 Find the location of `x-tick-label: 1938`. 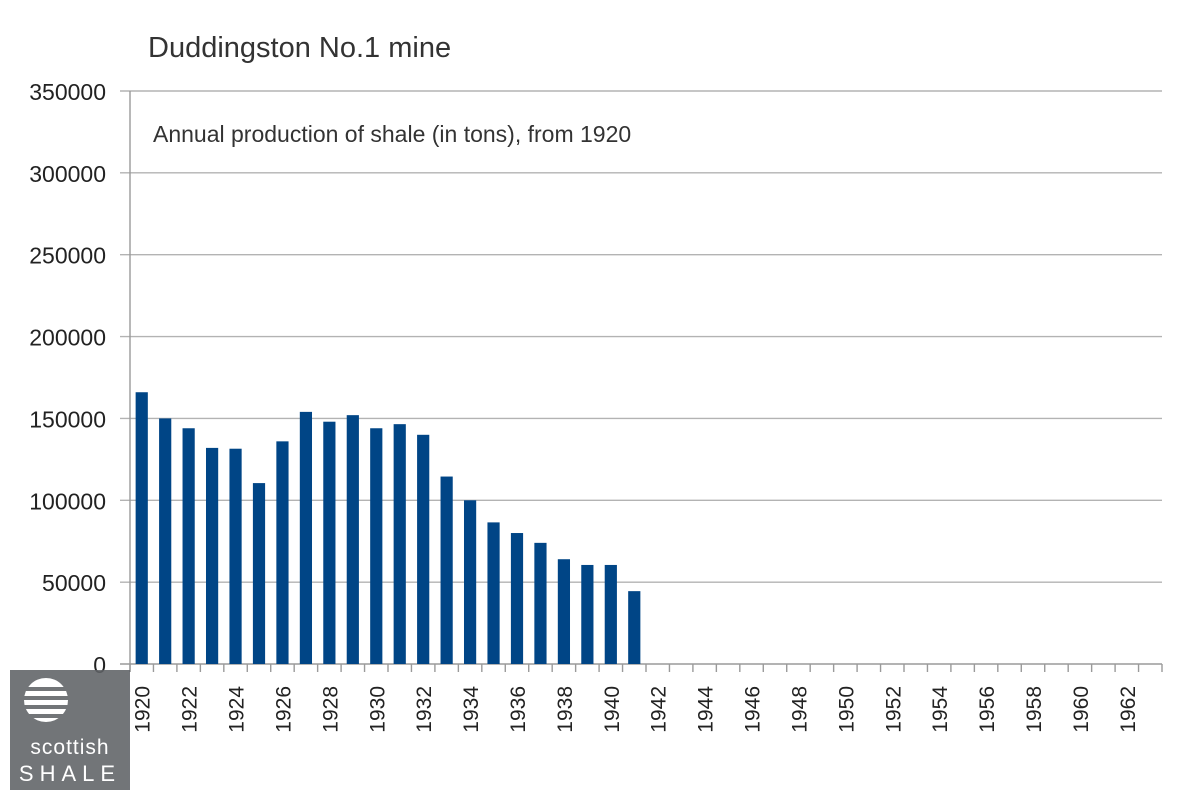

x-tick-label: 1938 is located at coordinates (565, 709).